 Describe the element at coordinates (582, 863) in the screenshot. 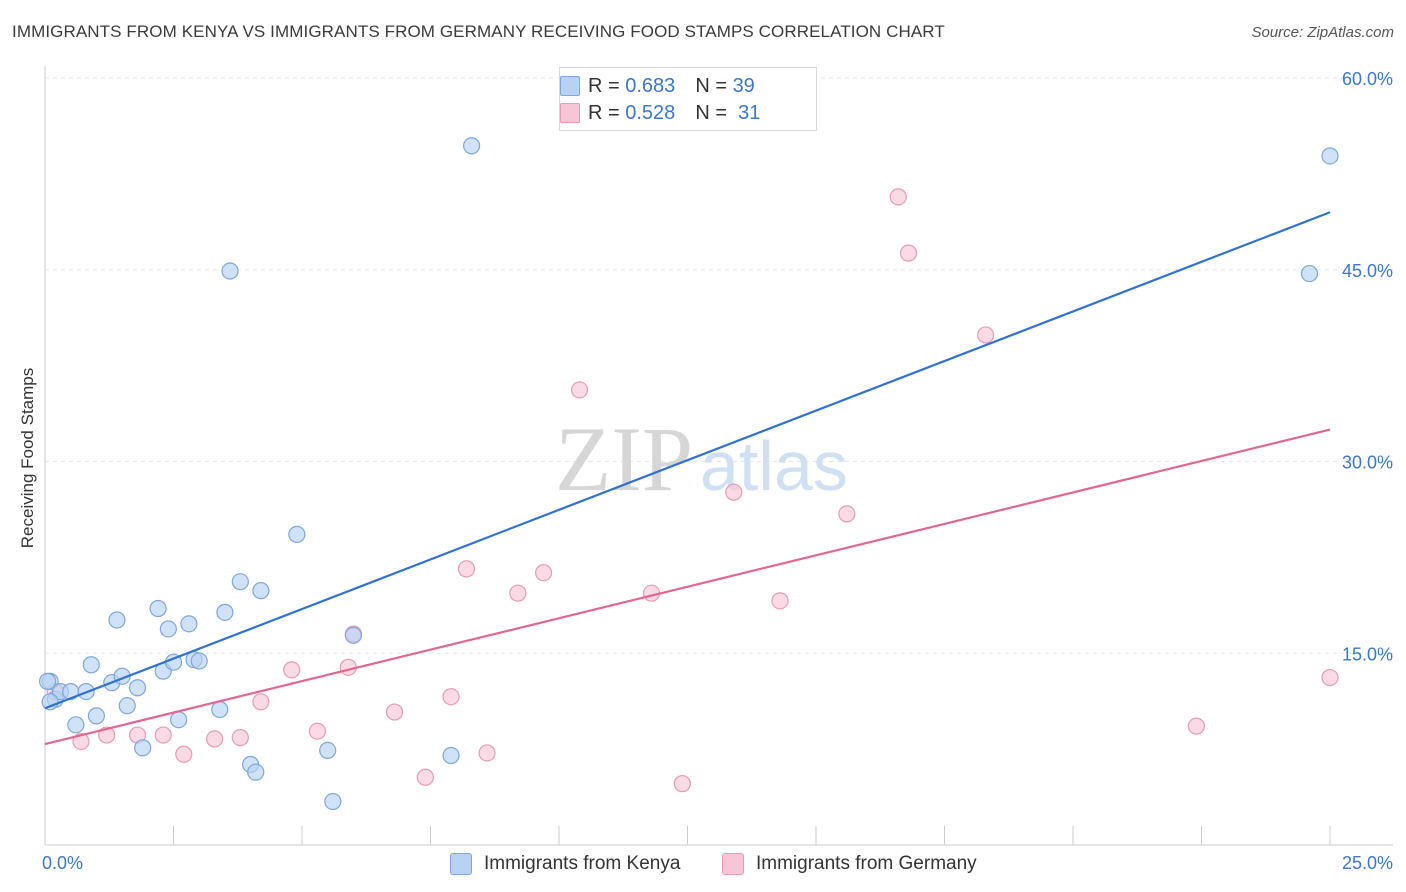

I see `bottom-legend-label-kenya: Immigrants from Kenya` at that location.